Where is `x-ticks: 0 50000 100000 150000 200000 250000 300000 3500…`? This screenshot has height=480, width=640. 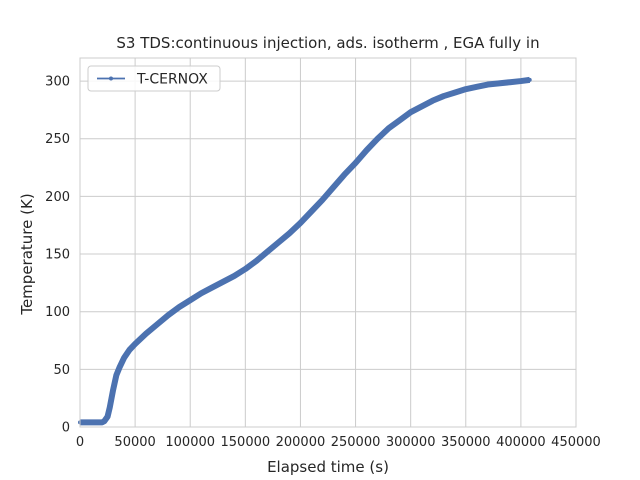 x-ticks: 0 50000 100000 150000 200000 250000 300000 3500… is located at coordinates (338, 442).